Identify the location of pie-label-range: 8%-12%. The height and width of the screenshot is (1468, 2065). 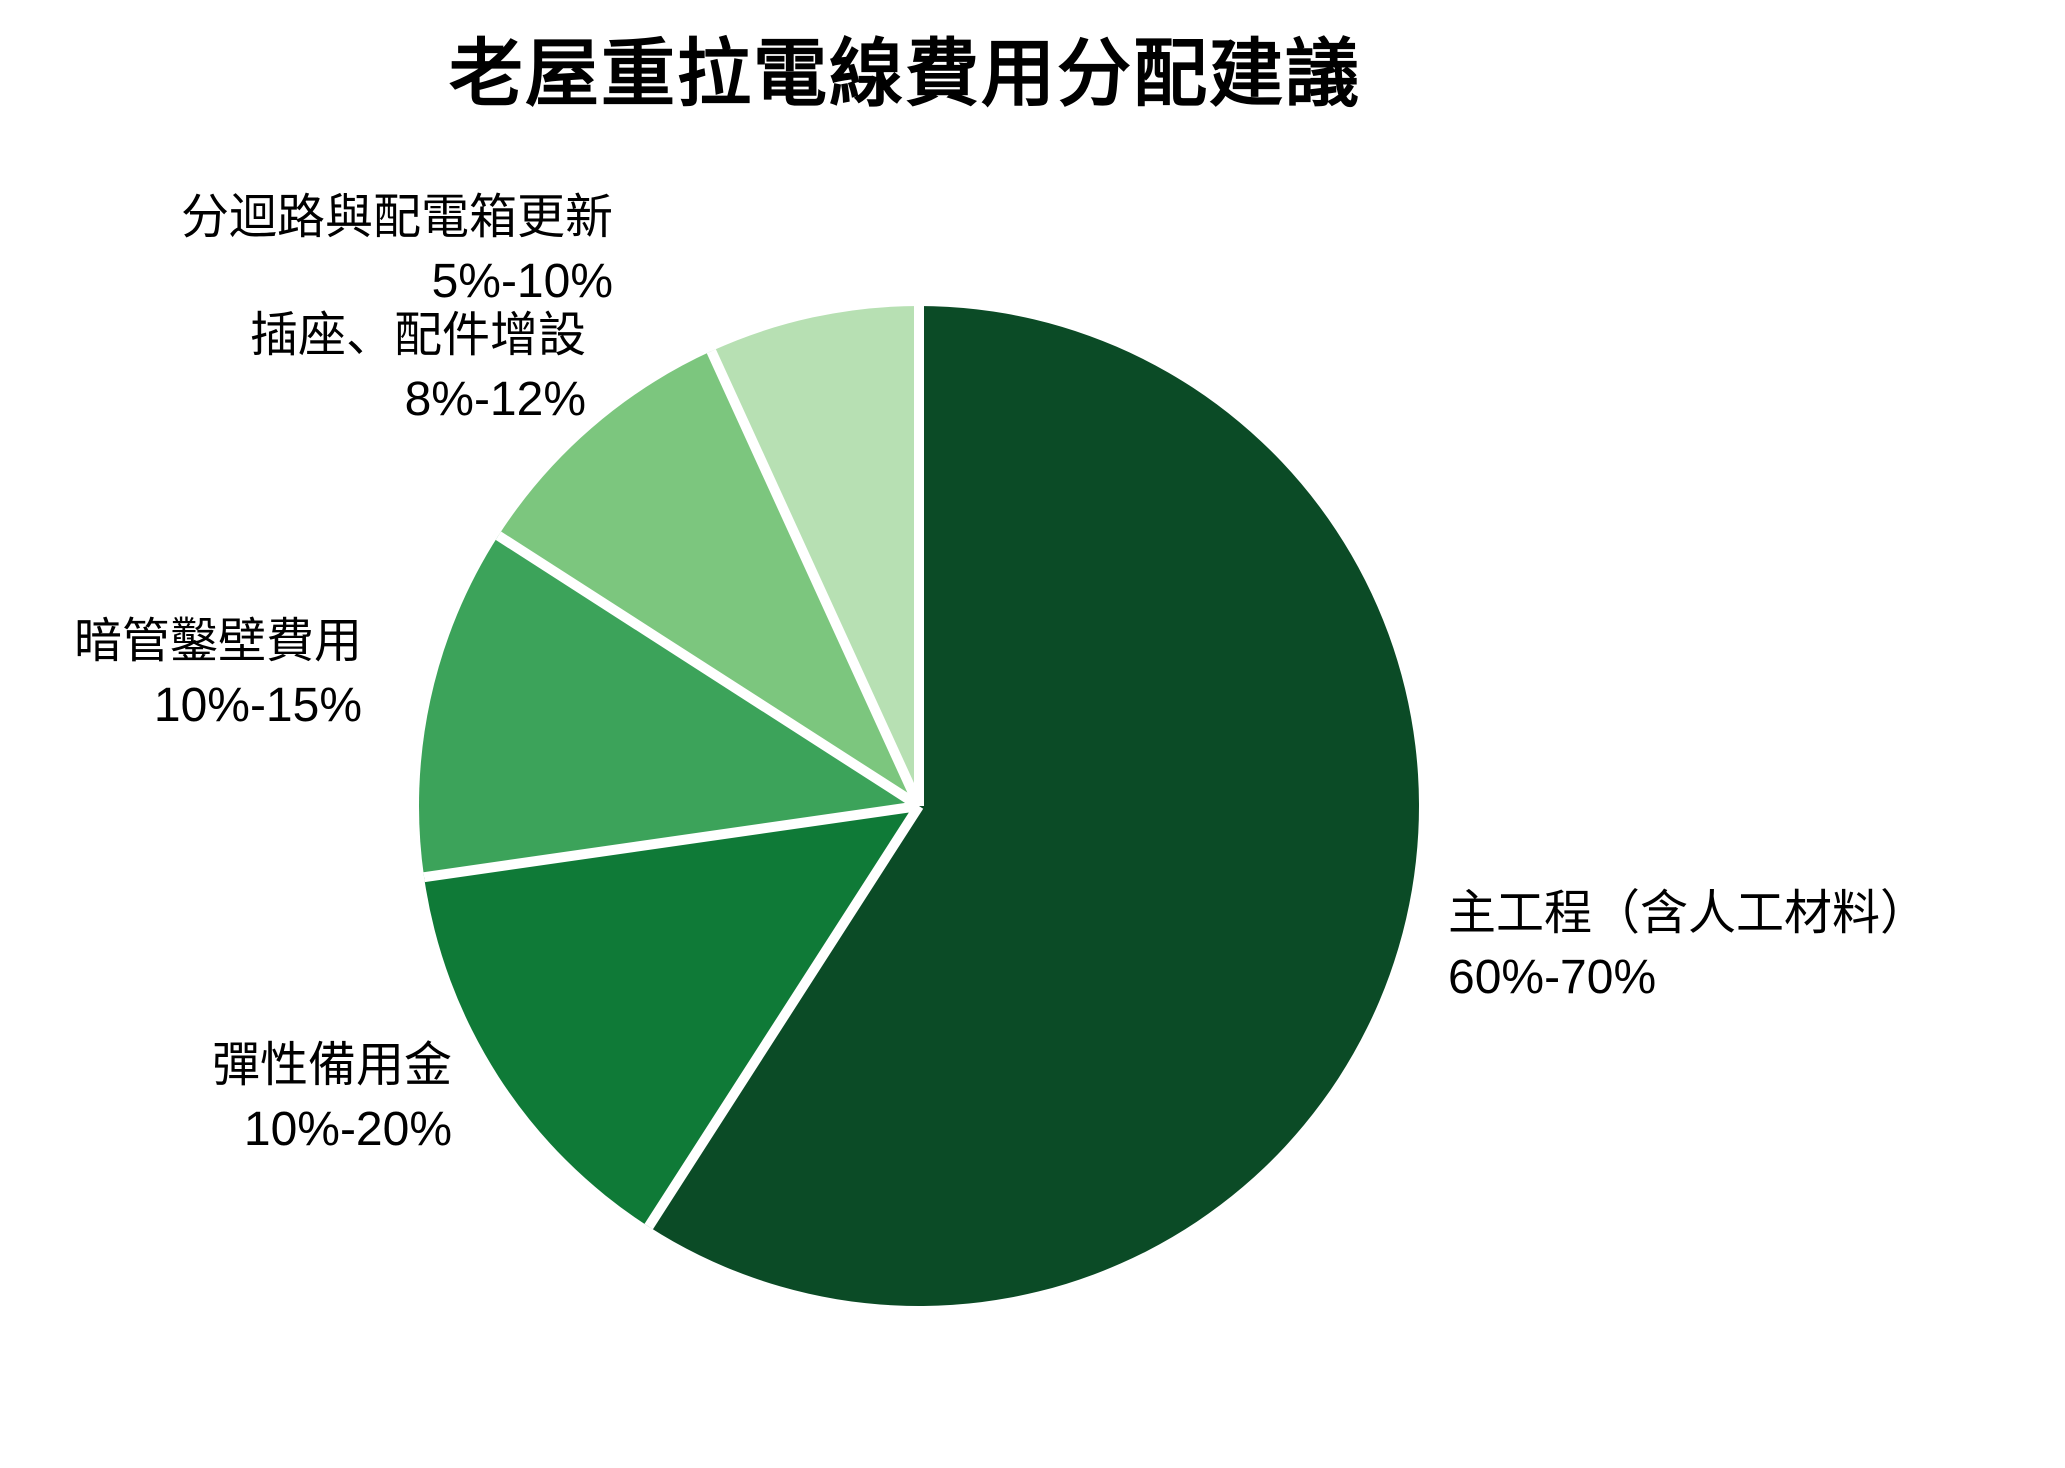
(495, 399).